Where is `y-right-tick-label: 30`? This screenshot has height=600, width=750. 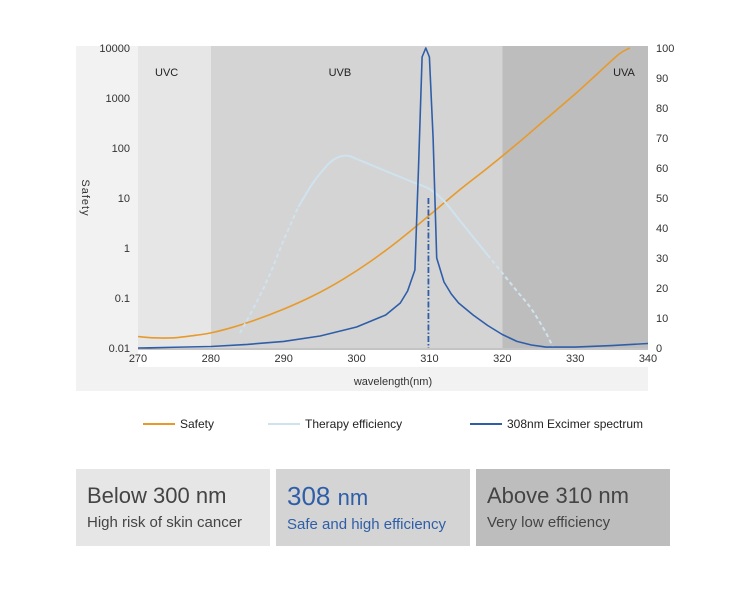
y-right-tick-label: 30 is located at coordinates (662, 259).